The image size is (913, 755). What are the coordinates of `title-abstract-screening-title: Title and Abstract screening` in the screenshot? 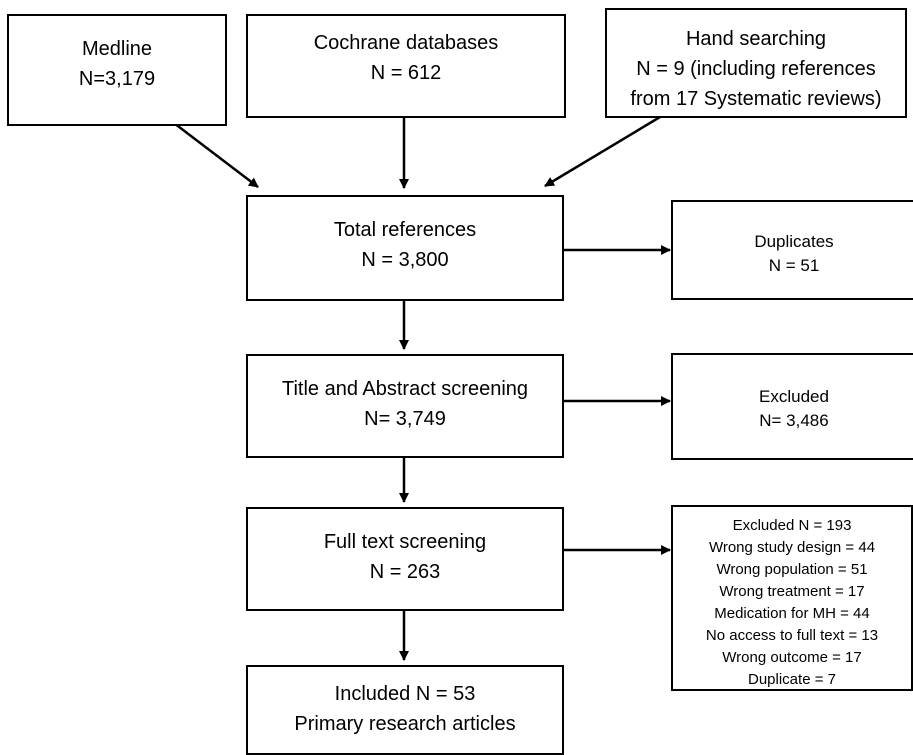 It's located at (405, 389).